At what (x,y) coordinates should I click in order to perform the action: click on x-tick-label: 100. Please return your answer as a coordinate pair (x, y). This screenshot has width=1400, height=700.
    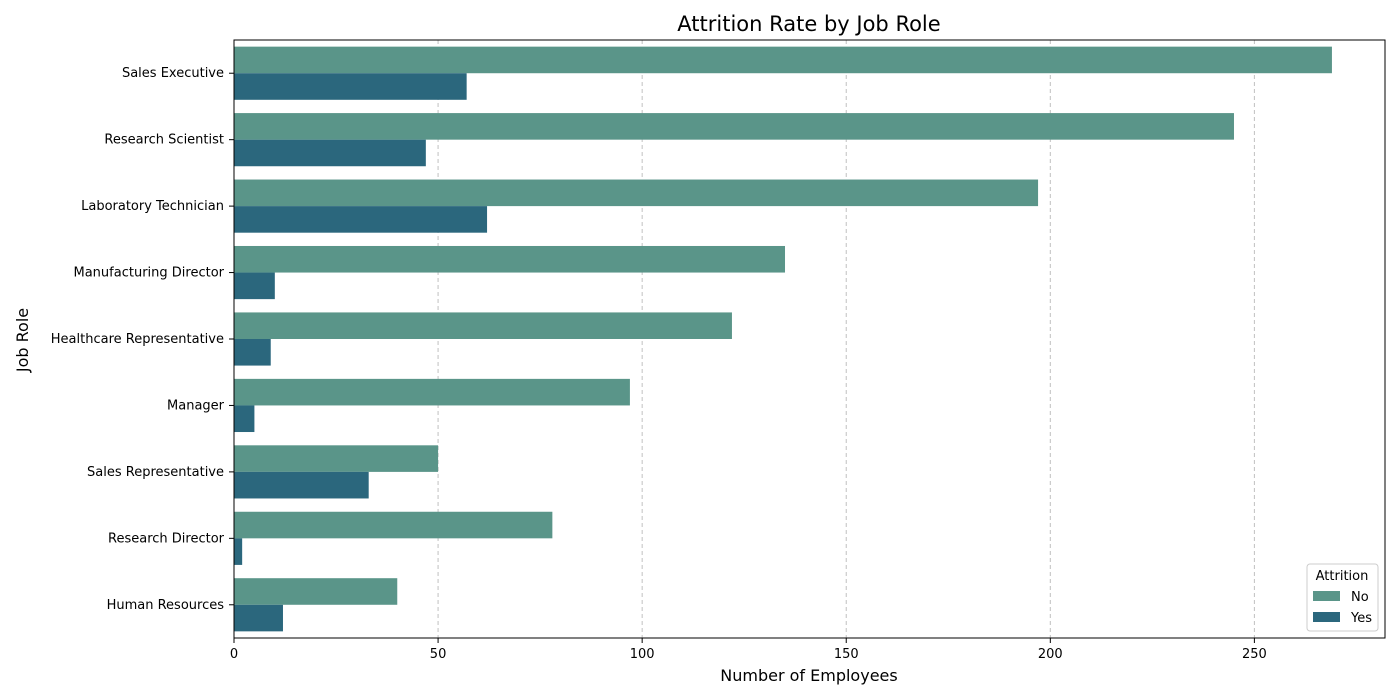
    Looking at the image, I should click on (642, 654).